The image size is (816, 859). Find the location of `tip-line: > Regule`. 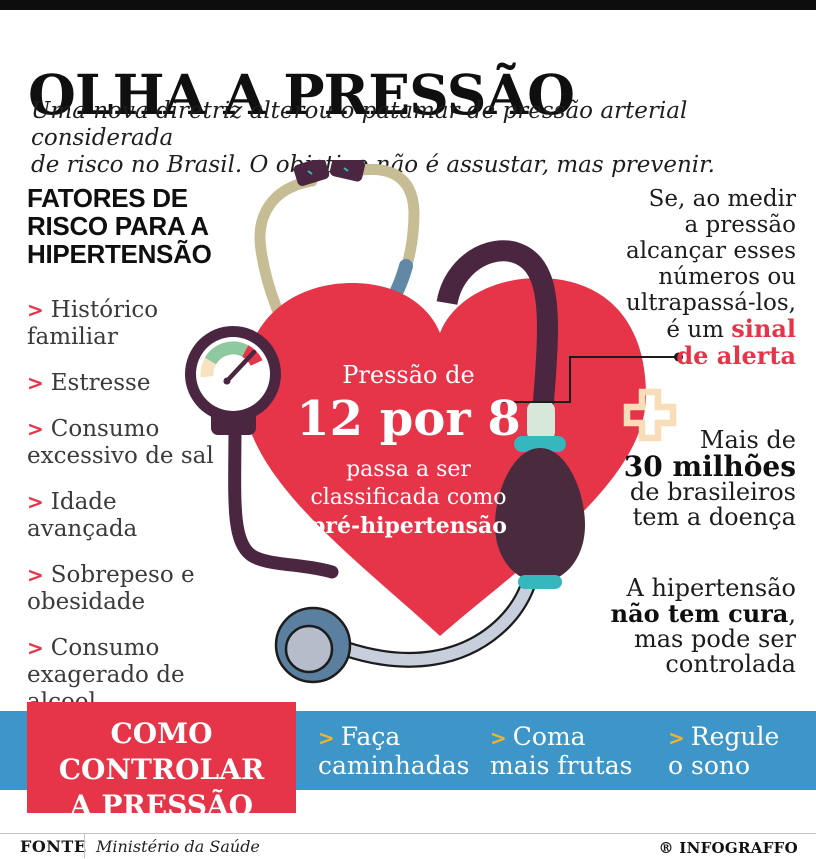

tip-line: > Regule is located at coordinates (738, 737).